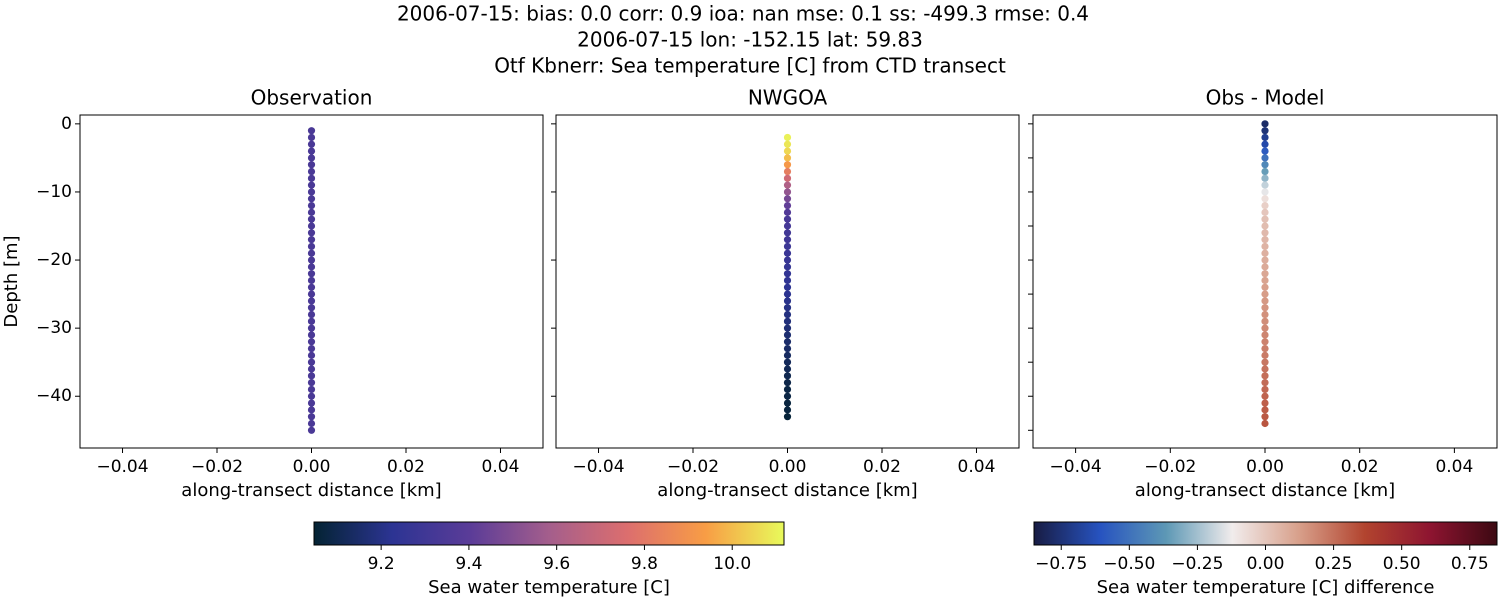 The height and width of the screenshot is (600, 1500). I want to click on colorbar-tick-label: 0.75, so click(1470, 564).